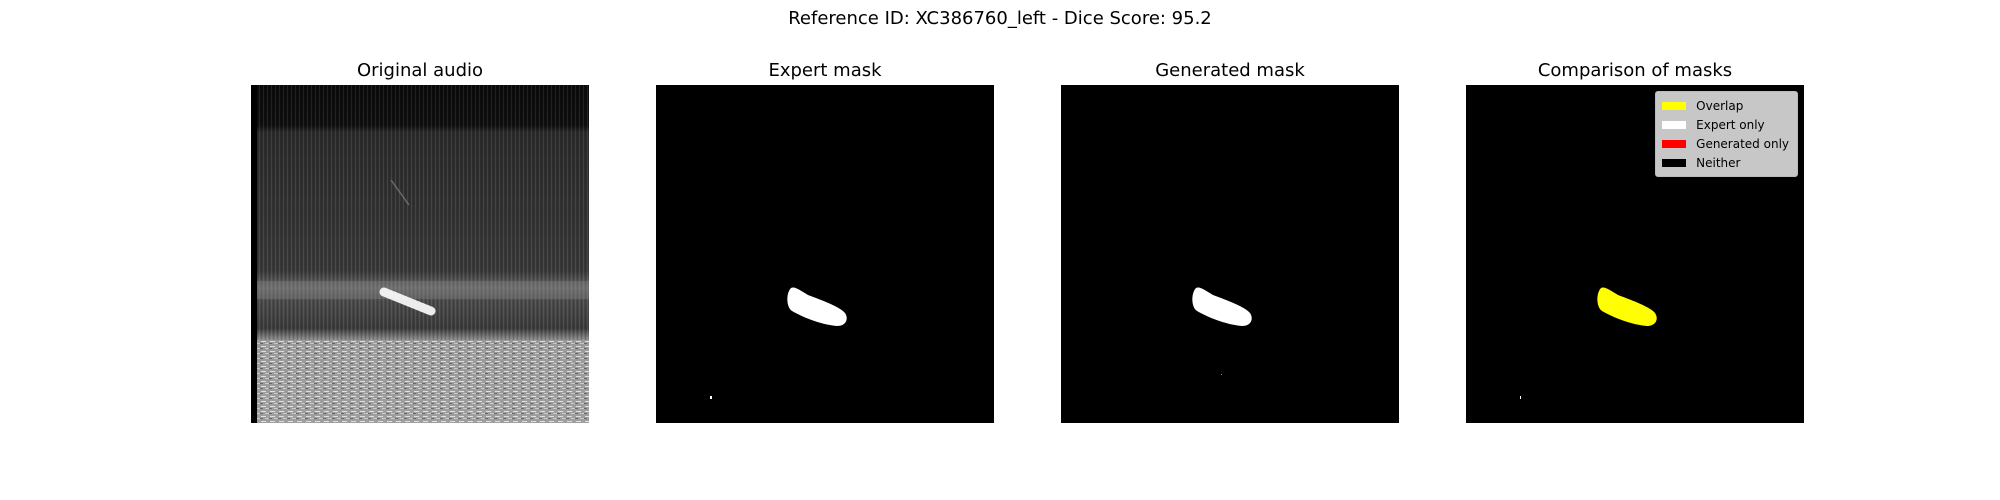  I want to click on expert-mask-shape, so click(778, 343).